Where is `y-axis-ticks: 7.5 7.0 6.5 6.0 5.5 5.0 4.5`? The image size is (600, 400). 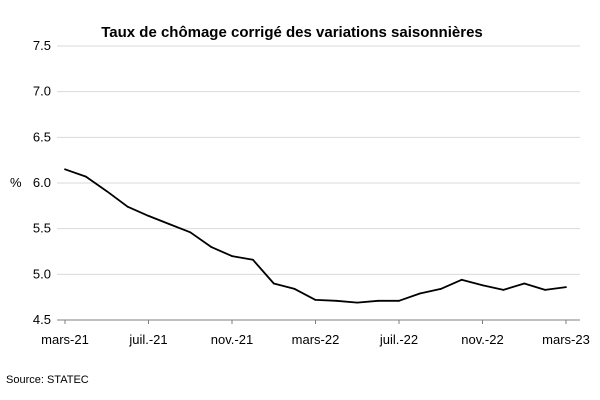 y-axis-ticks: 7.5 7.0 6.5 6.0 5.5 5.0 4.5 is located at coordinates (42, 182).